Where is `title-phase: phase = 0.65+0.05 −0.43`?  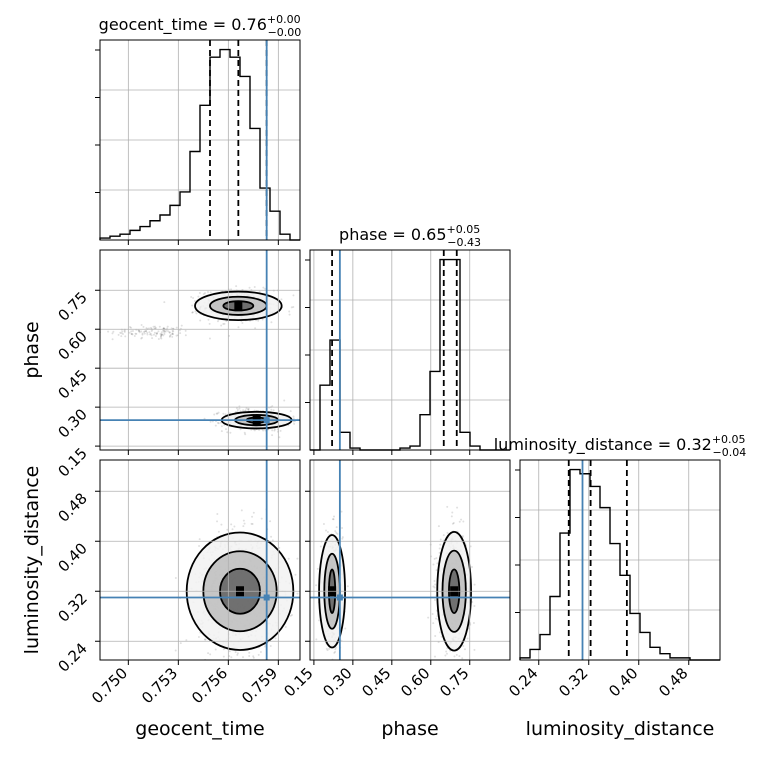
title-phase: phase = 0.65+0.05 −0.43 is located at coordinates (410, 236).